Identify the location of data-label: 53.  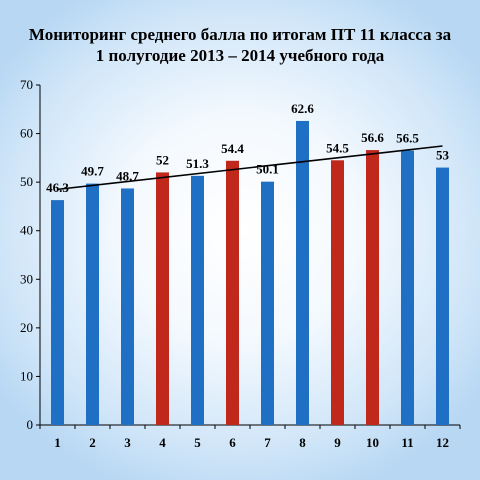
(443, 155).